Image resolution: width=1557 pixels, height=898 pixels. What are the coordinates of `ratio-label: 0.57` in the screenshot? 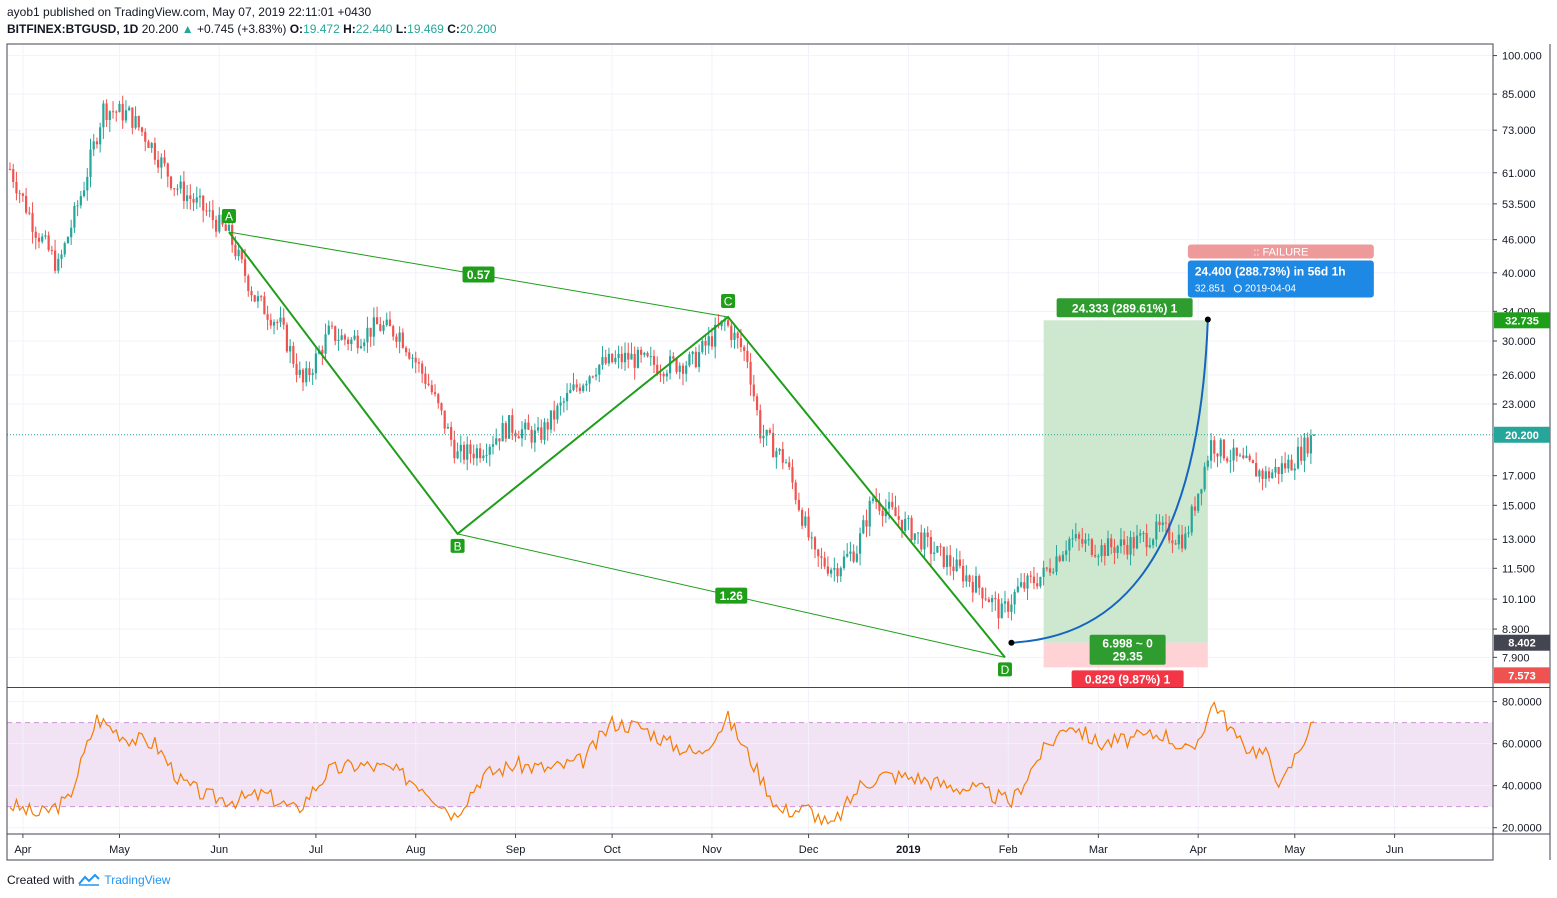 It's located at (479, 275).